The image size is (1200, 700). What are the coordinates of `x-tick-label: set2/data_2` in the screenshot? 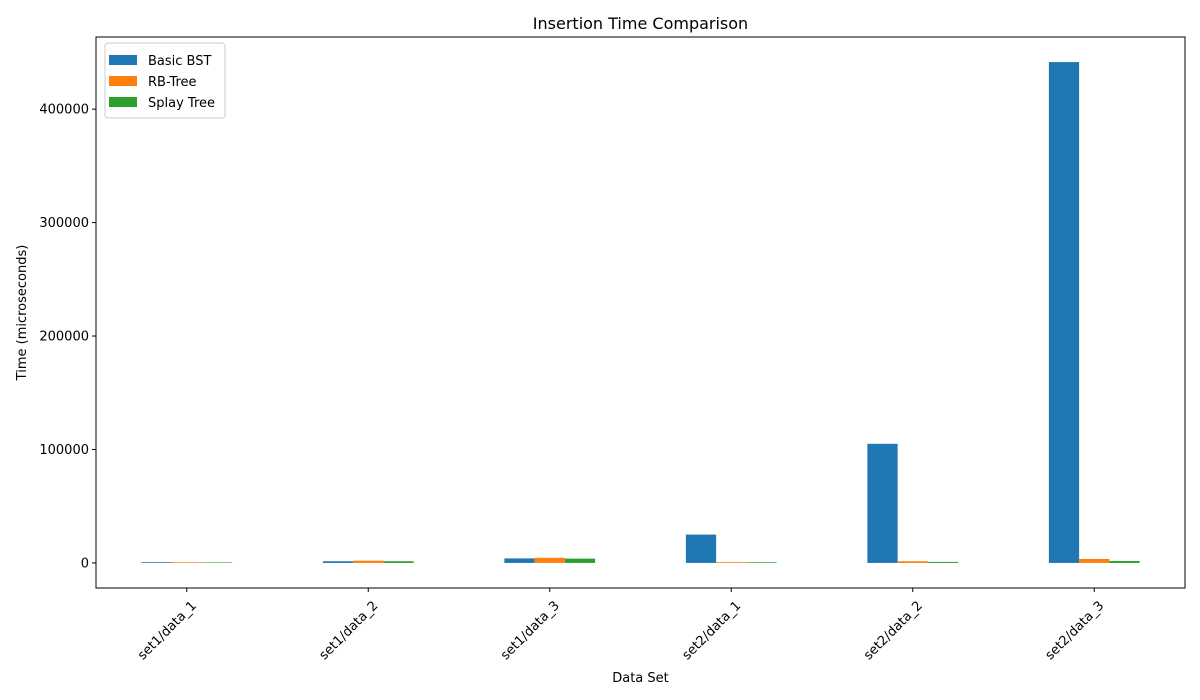 It's located at (893, 630).